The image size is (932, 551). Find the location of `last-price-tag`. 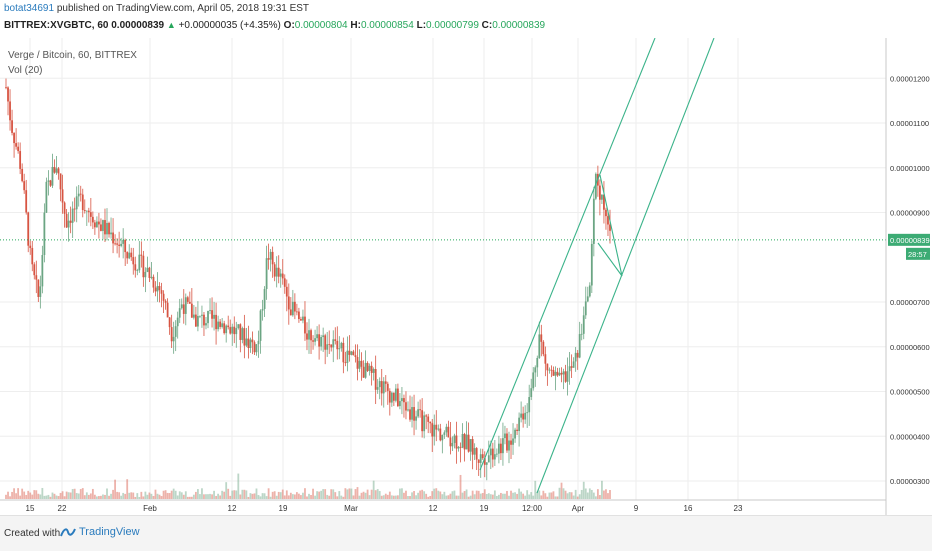

last-price-tag is located at coordinates (909, 239).